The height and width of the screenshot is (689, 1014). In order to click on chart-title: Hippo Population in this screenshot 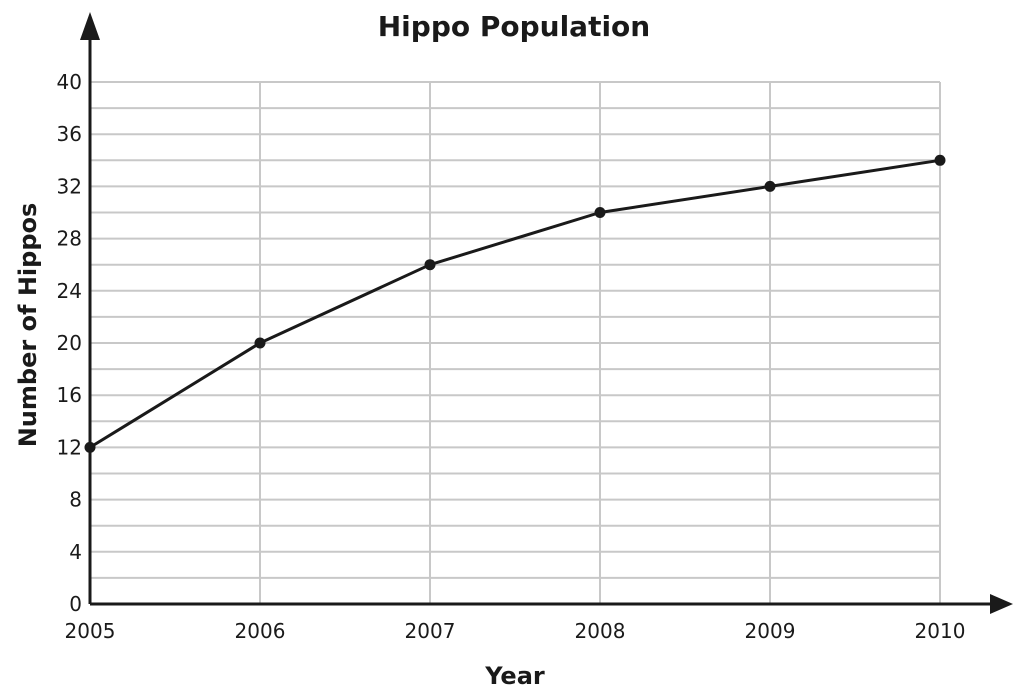, I will do `click(514, 26)`.